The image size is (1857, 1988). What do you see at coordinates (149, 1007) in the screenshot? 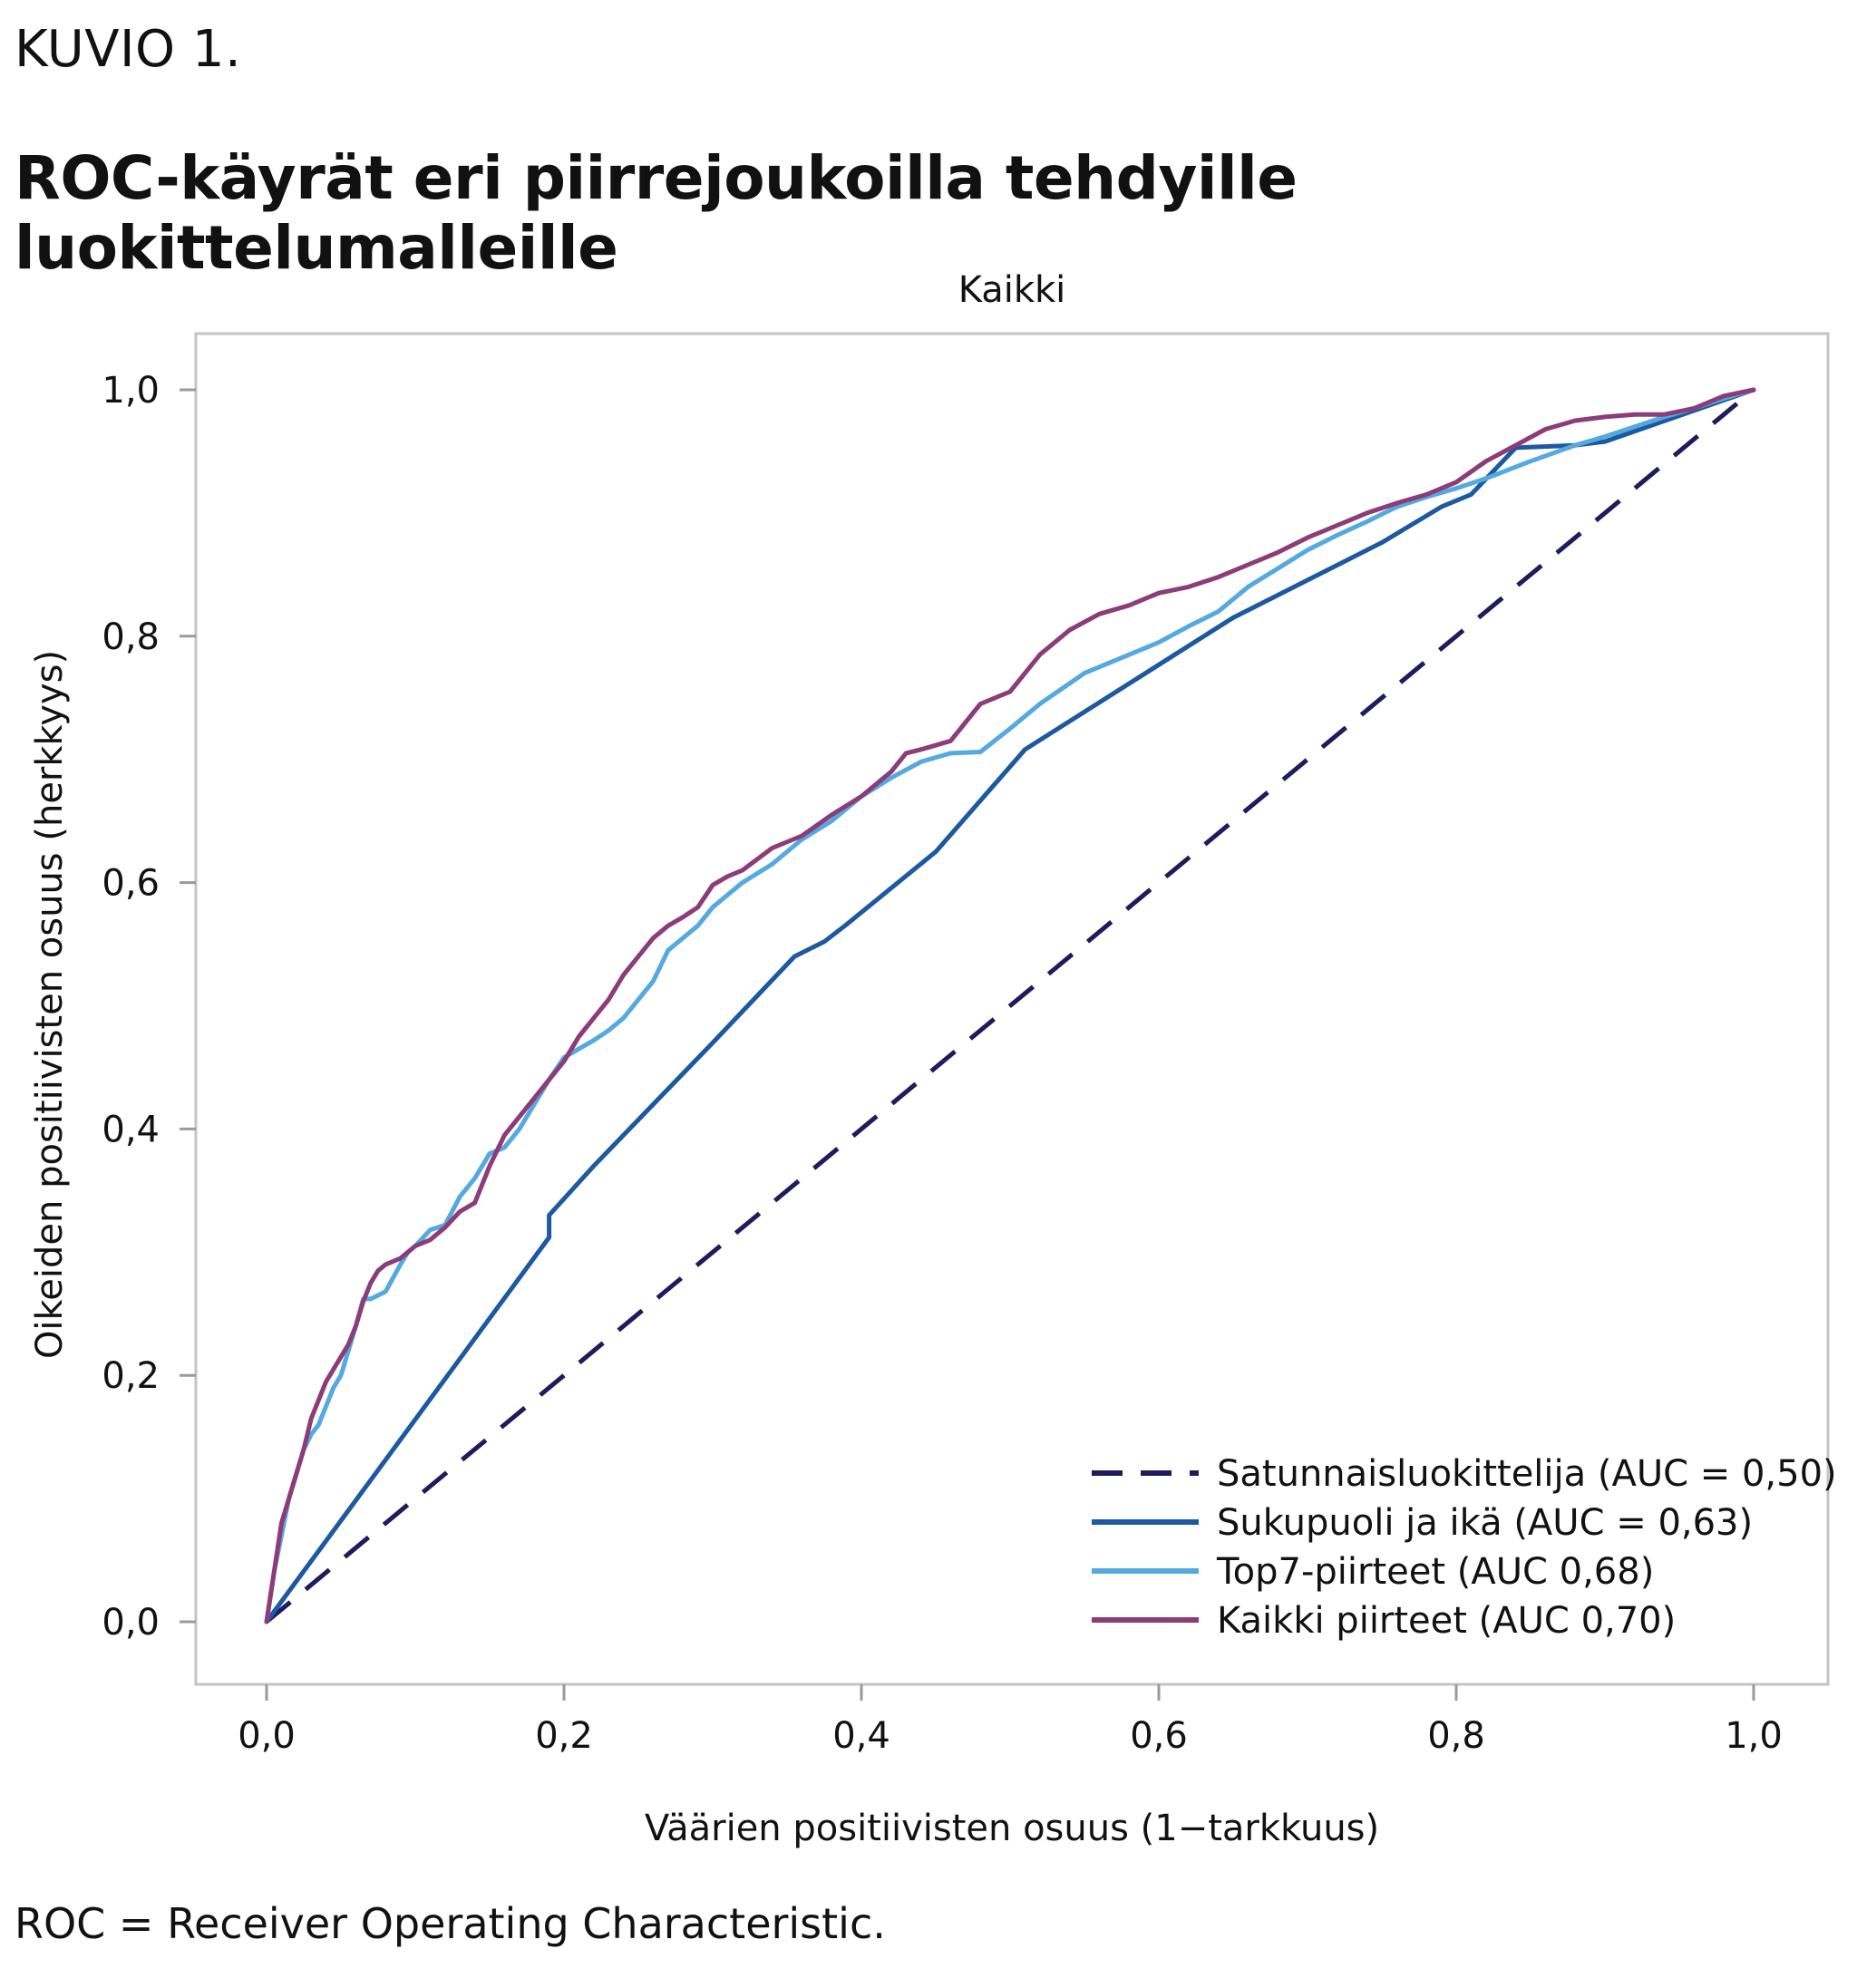
I see `y-axis: 0,0 0,2 0,4 0,6 0,8 1,0` at bounding box center [149, 1007].